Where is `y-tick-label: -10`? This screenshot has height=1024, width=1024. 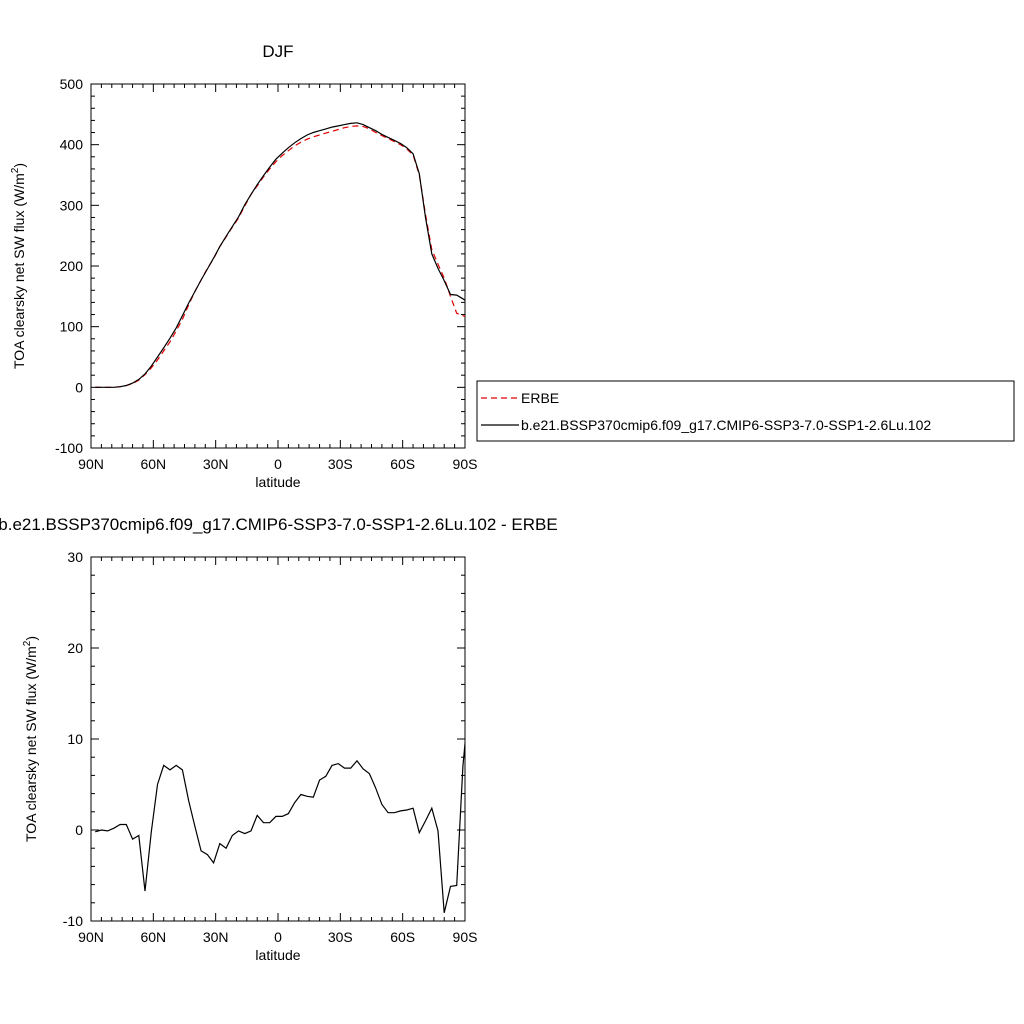
y-tick-label: -10 is located at coordinates (73, 921).